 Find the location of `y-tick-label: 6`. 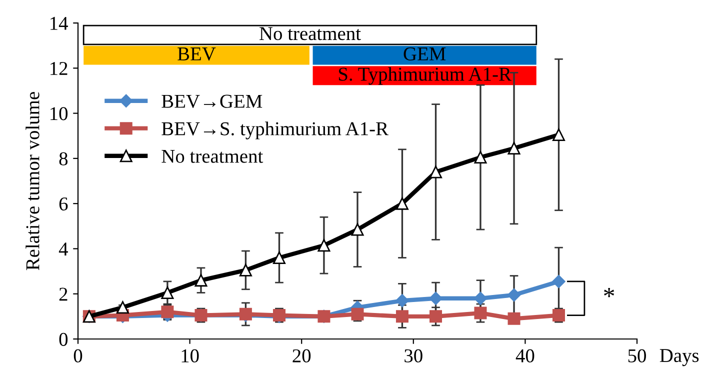

y-tick-label: 6 is located at coordinates (63, 204).